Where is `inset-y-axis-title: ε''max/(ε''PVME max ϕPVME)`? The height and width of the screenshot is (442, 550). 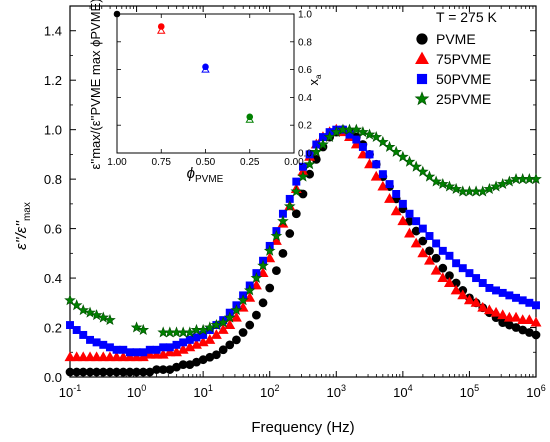 inset-y-axis-title: ε''max/(ε''PVME max ϕPVME) is located at coordinates (95, 85).